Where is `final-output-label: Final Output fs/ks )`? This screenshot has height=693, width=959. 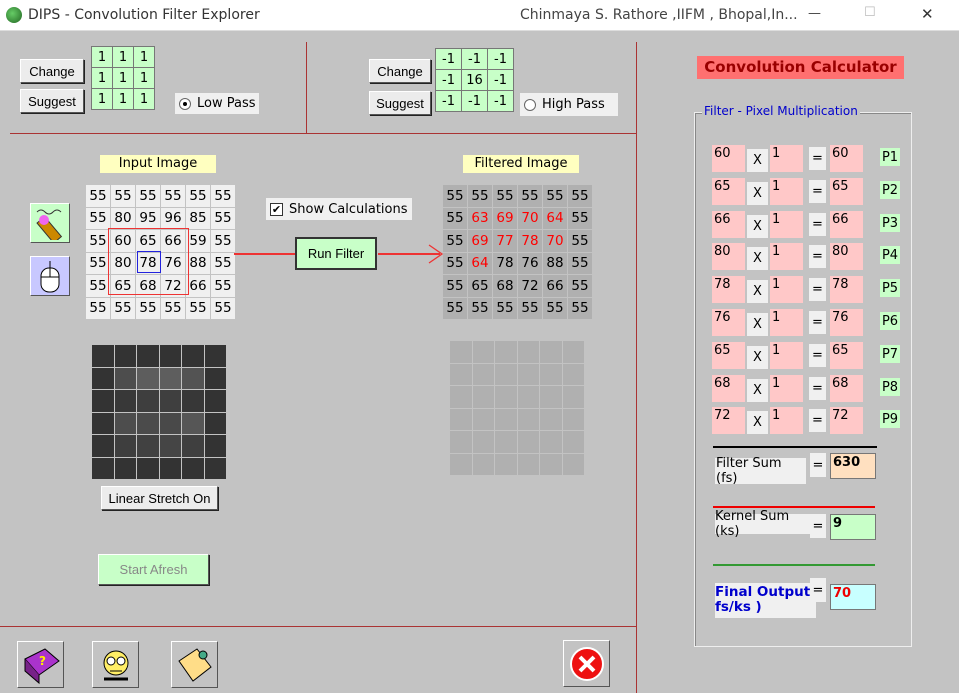 final-output-label: Final Output fs/ks ) is located at coordinates (765, 600).